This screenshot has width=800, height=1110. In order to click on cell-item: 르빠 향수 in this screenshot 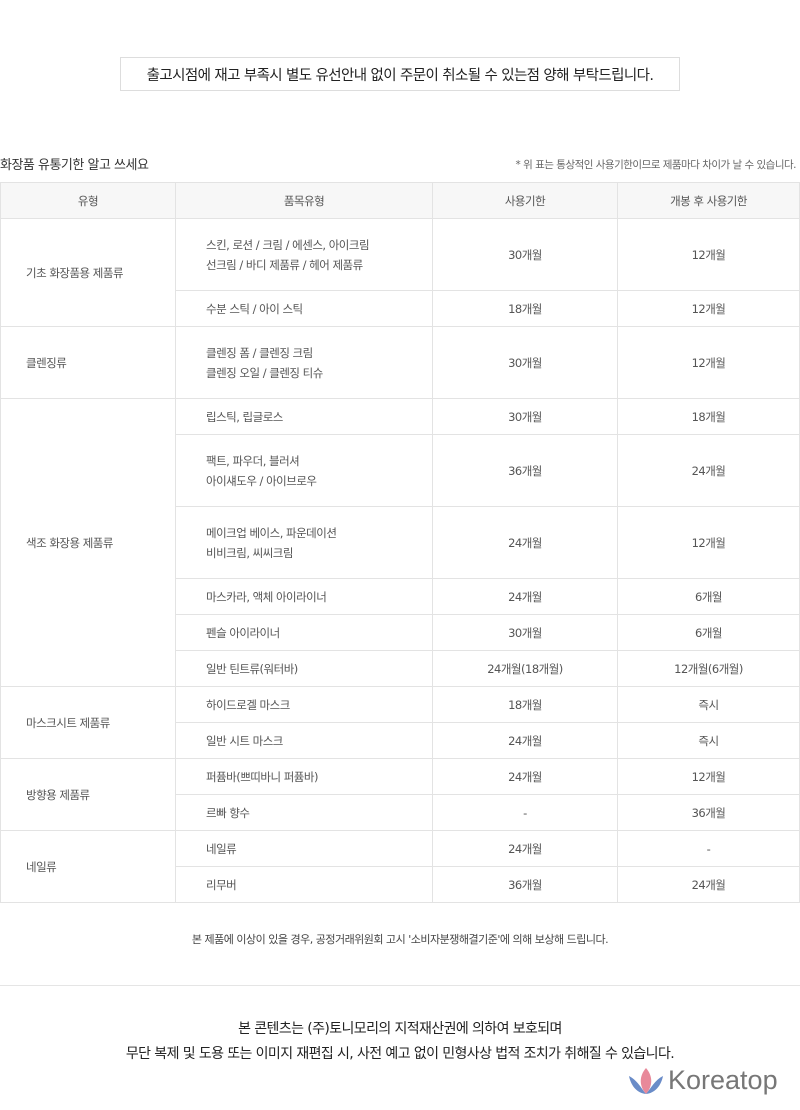, I will do `click(304, 812)`.